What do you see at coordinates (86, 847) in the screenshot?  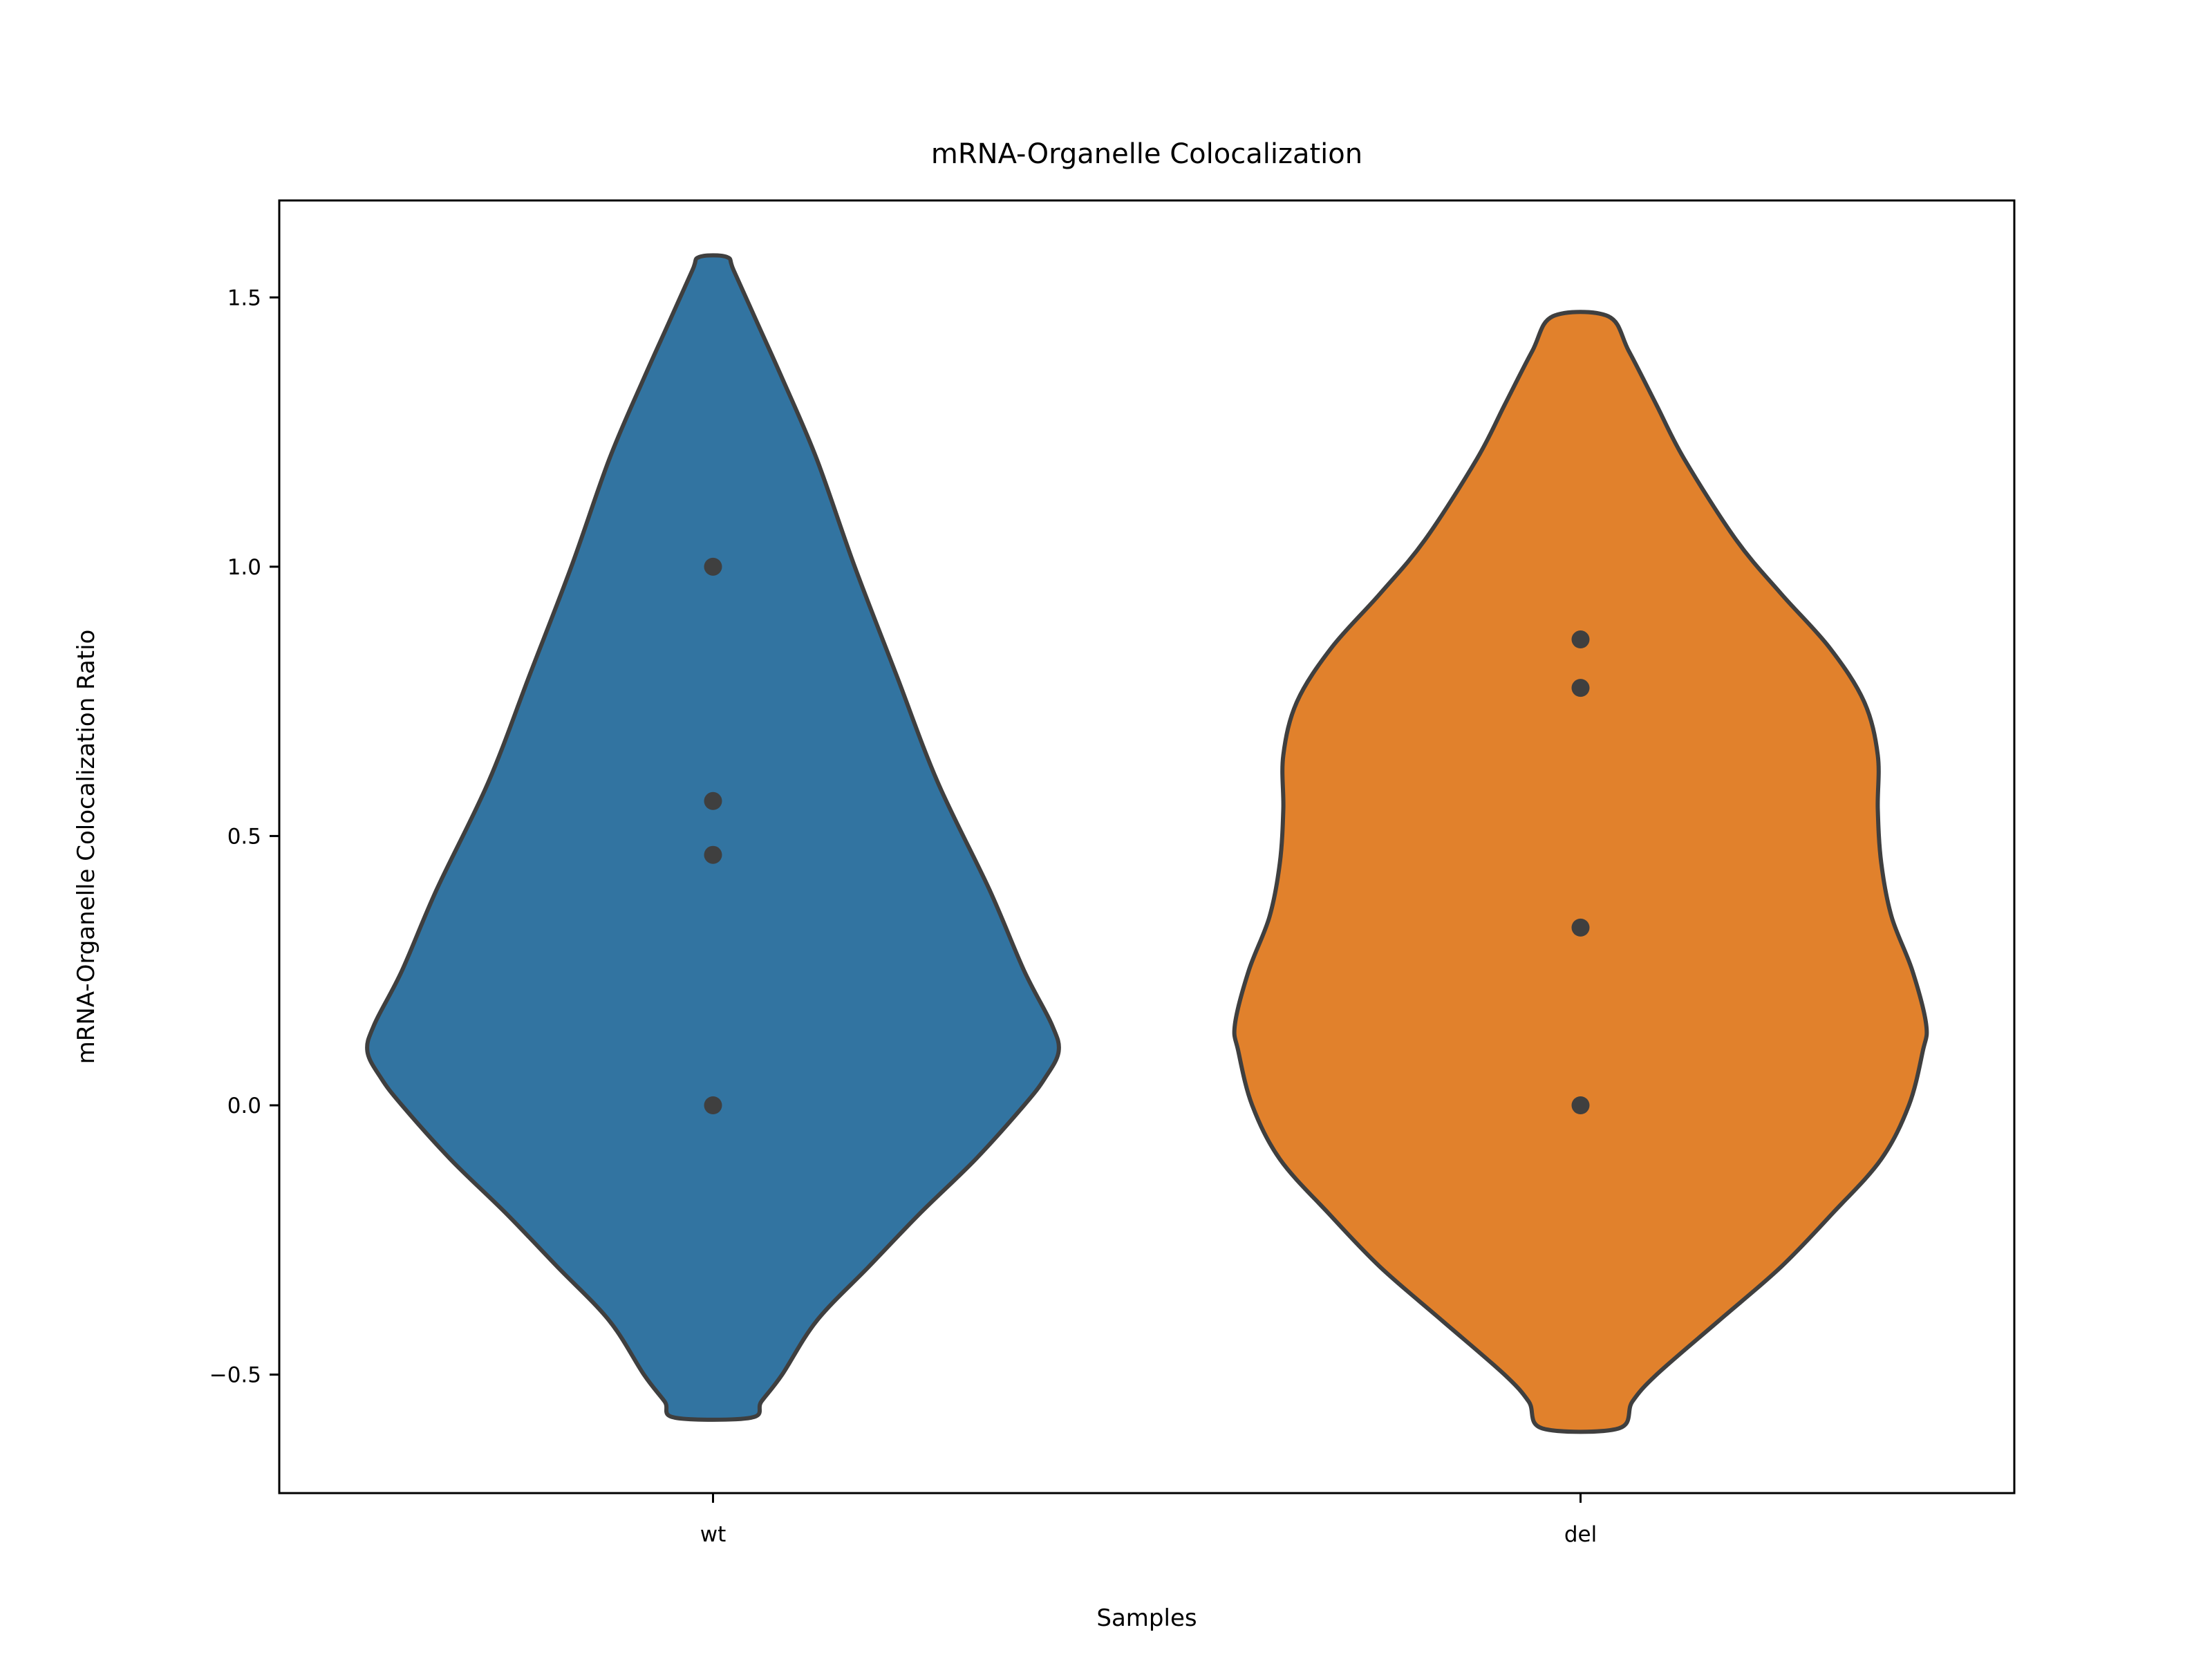 I see `y-axis-label: mRNA-Organelle Colocalization Ratio` at bounding box center [86, 847].